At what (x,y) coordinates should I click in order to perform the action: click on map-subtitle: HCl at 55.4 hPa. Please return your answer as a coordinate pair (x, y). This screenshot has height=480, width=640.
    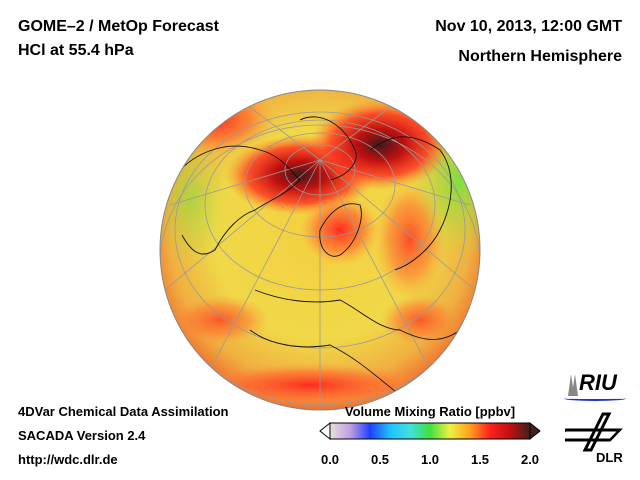
    Looking at the image, I should click on (76, 50).